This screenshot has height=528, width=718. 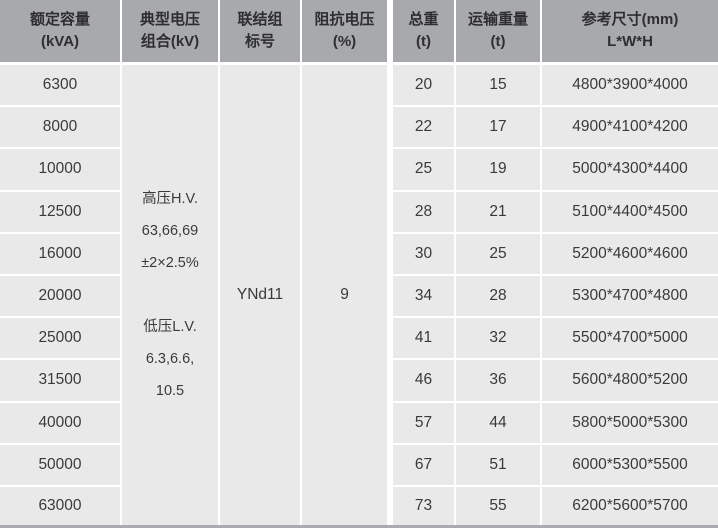 I want to click on total-weight-cell: 25, so click(x=424, y=170).